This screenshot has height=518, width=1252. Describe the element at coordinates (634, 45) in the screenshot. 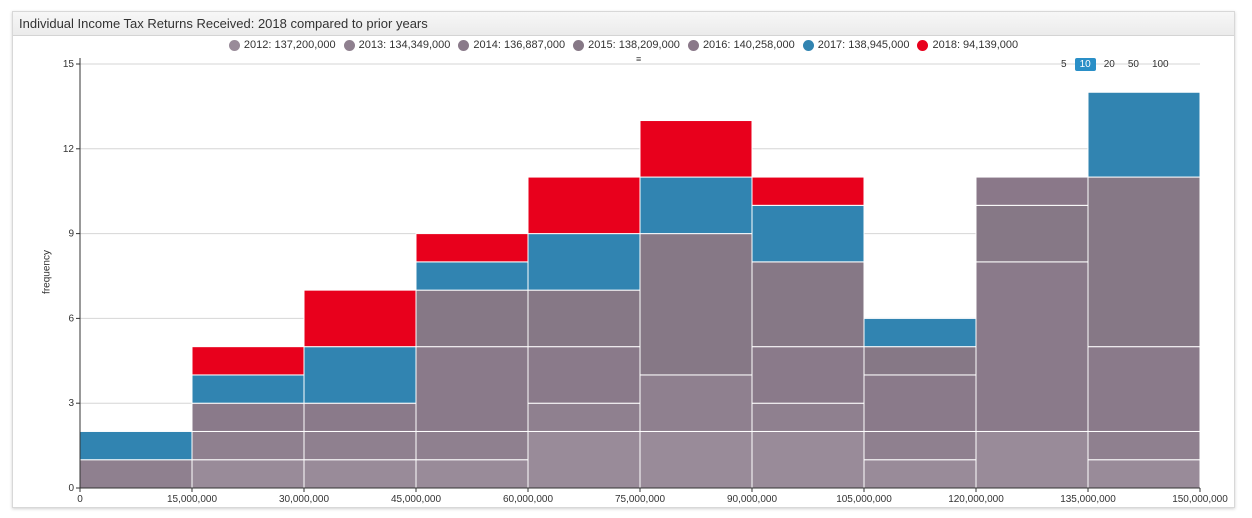

I see `legend-label: 2015: 138,209,000` at that location.